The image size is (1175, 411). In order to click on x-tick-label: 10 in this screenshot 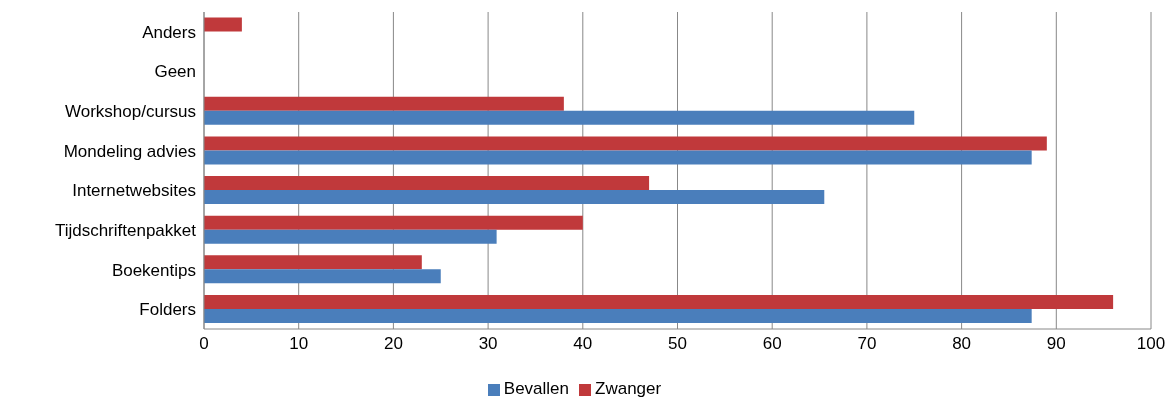, I will do `click(299, 344)`.